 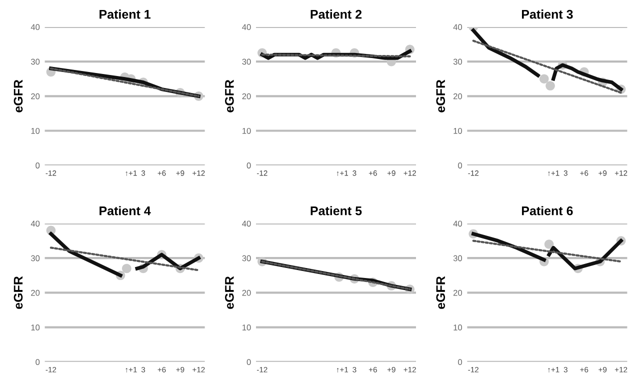 I want to click on chart-title: Patient 3, so click(x=547, y=14).